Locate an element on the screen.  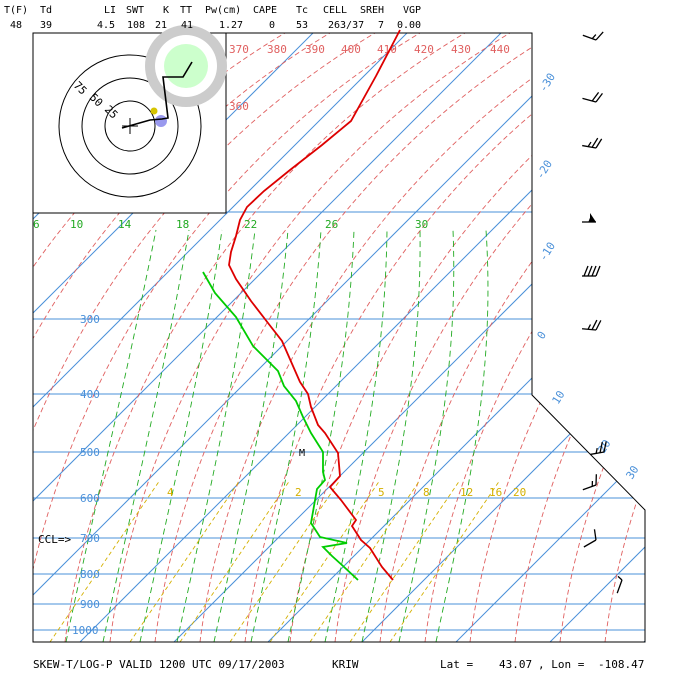
ccl-label: CCL=> is located at coordinates (54, 539).